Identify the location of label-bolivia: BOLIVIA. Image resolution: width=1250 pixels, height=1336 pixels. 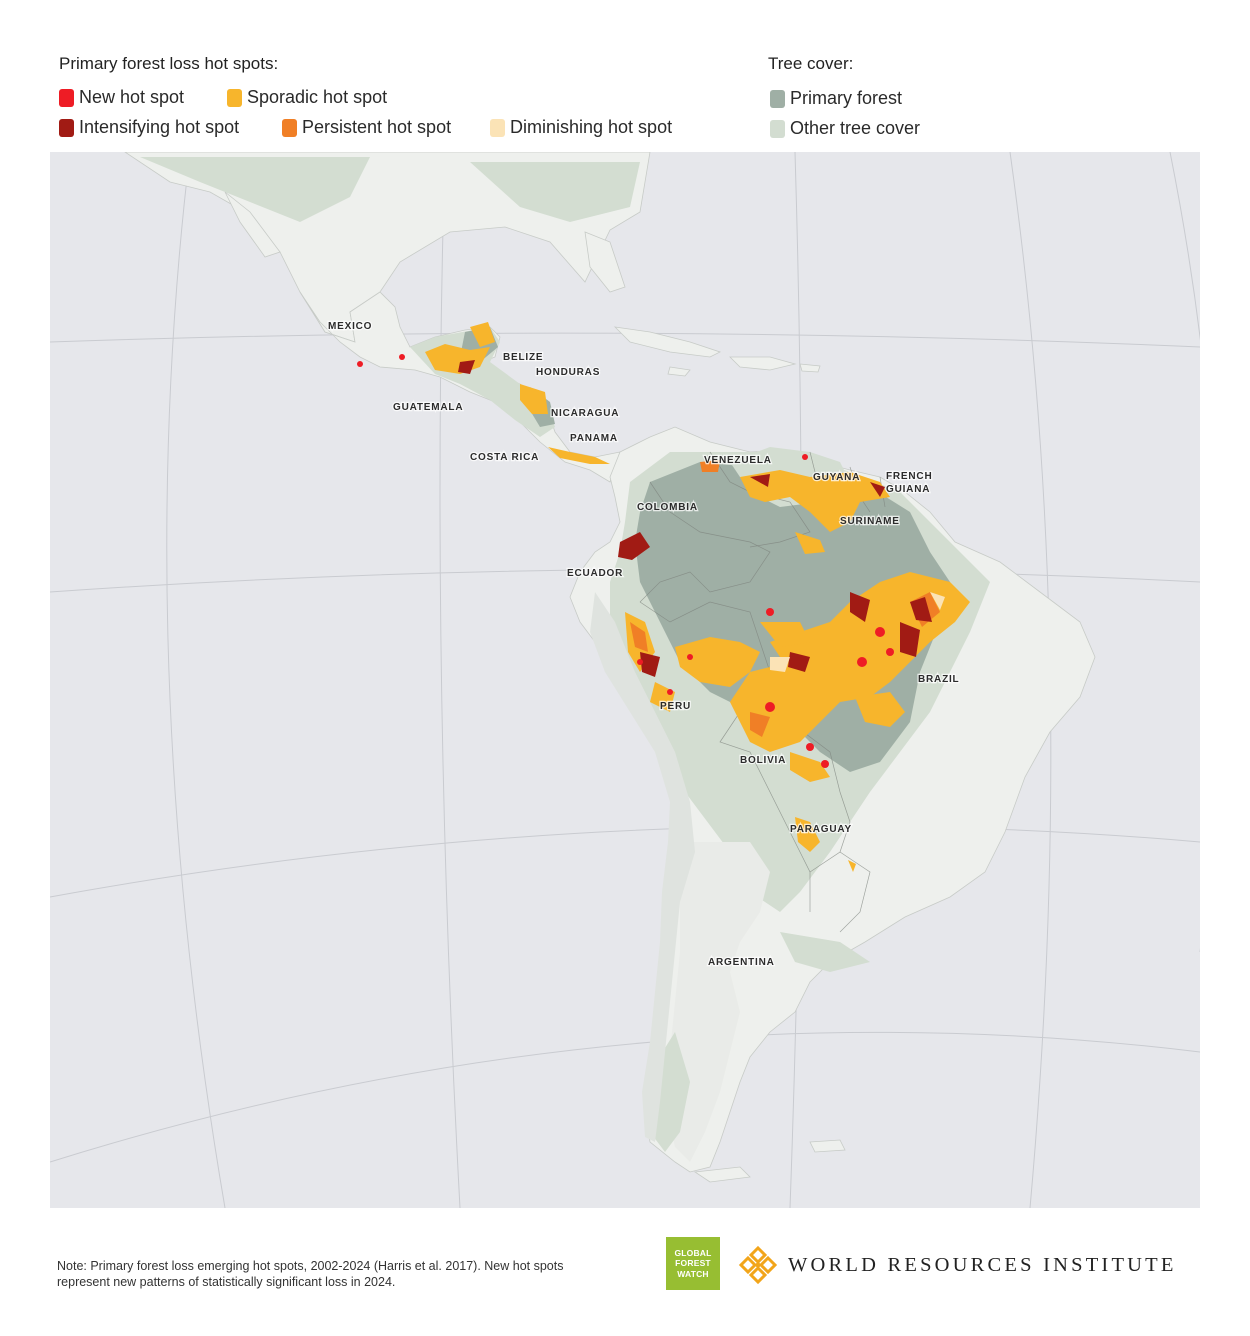
(763, 760).